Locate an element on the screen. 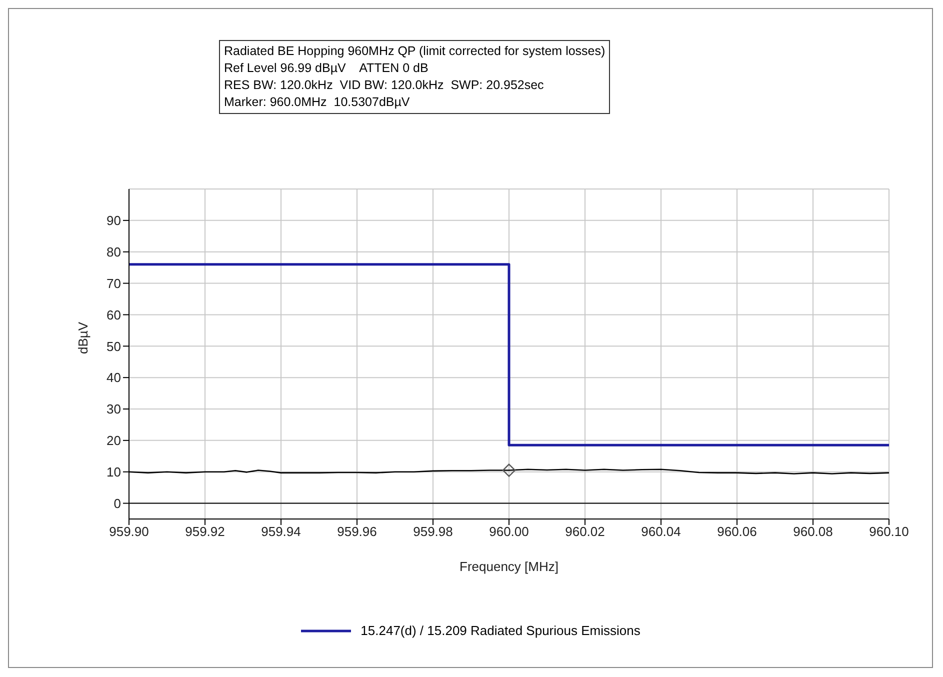 The width and height of the screenshot is (943, 677). y-tick-label: 10 is located at coordinates (113, 472).